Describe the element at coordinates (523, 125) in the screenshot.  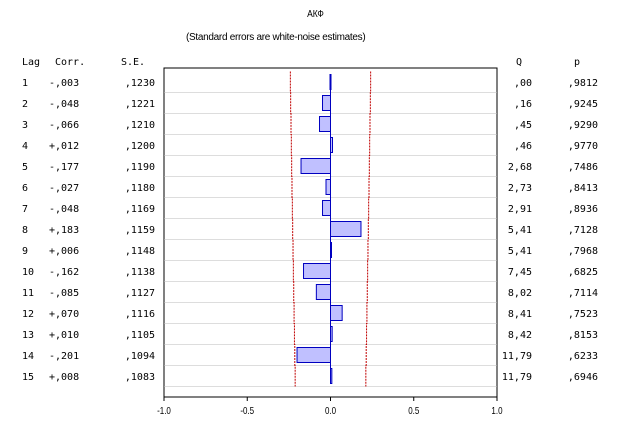
I see `q-cell: ,45` at that location.